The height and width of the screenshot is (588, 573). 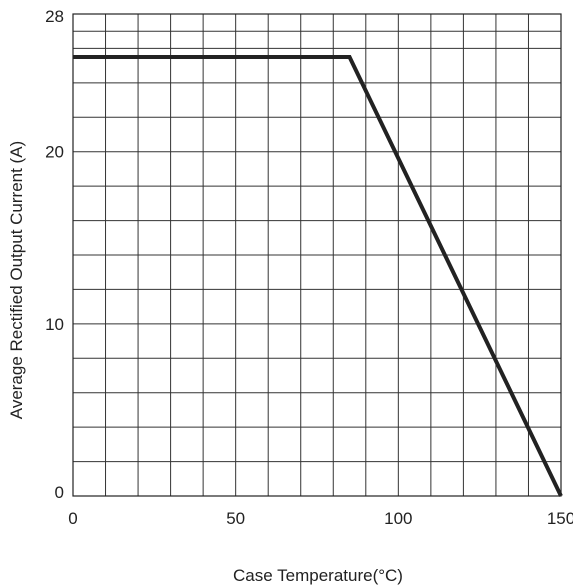 What do you see at coordinates (54, 152) in the screenshot?
I see `y-tick-label: 20` at bounding box center [54, 152].